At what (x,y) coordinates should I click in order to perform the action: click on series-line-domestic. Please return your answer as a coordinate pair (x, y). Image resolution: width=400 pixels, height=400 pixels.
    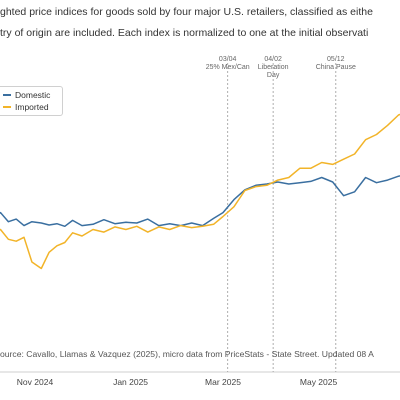
    Looking at the image, I should click on (200, 201).